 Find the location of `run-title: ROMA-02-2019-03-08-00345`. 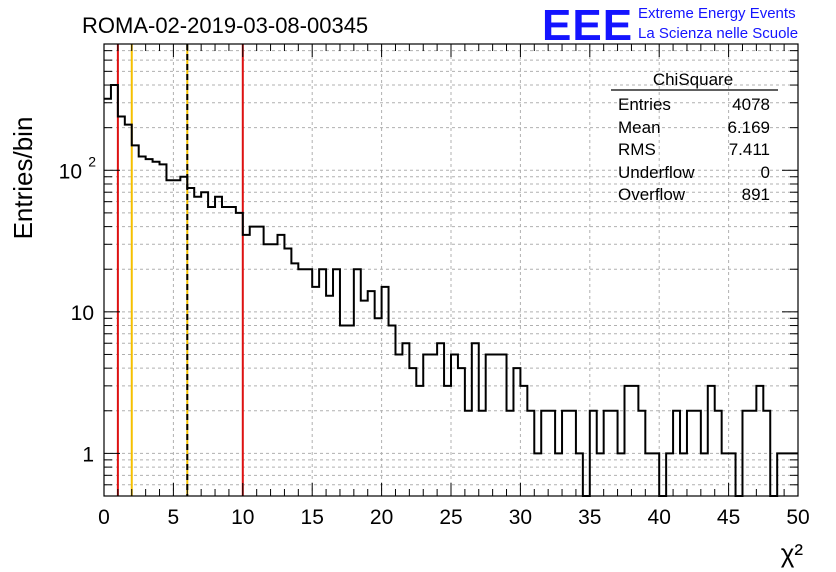

run-title: ROMA-02-2019-03-08-00345 is located at coordinates (225, 25).